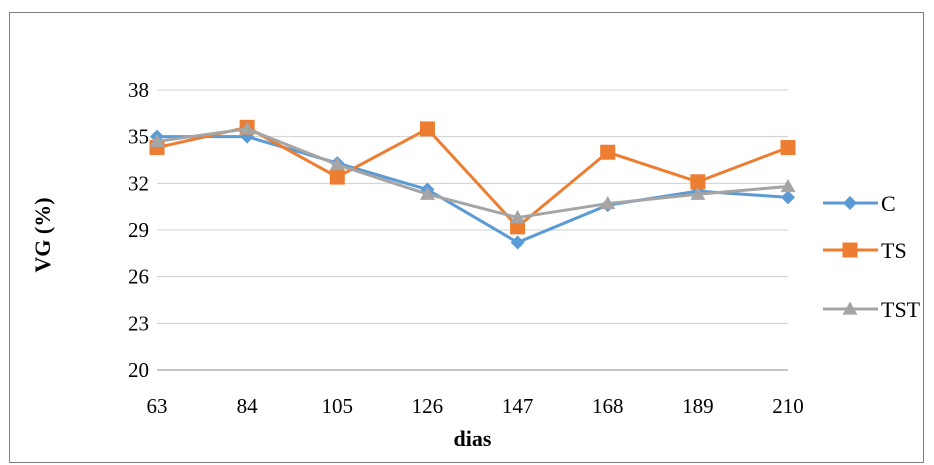  What do you see at coordinates (865, 250) in the screenshot?
I see `legend-item-ts: TS` at bounding box center [865, 250].